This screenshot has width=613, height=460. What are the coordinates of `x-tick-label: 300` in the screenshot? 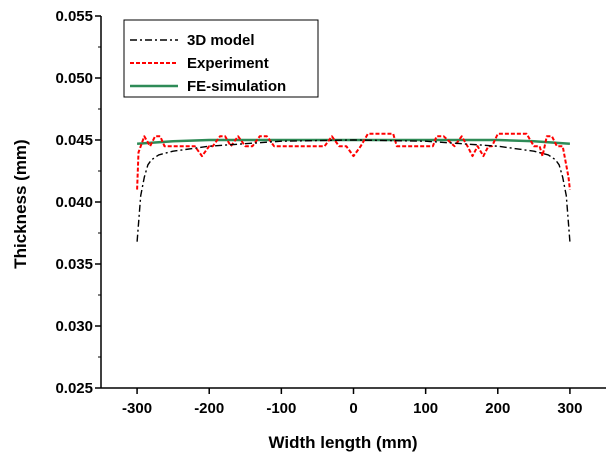 It's located at (569, 408).